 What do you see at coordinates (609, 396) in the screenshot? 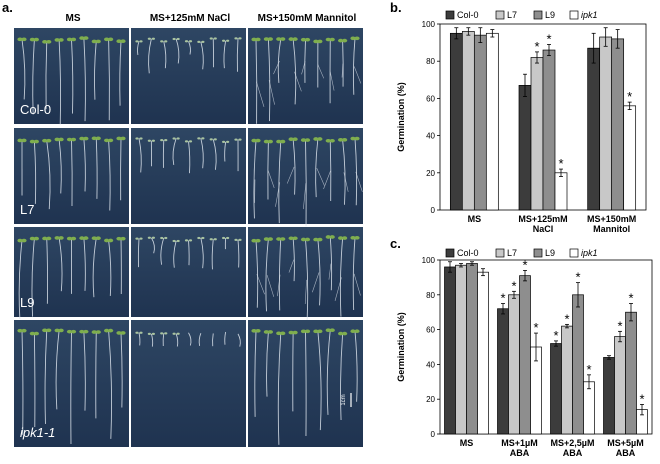
I see `bar-col0` at bounding box center [609, 396].